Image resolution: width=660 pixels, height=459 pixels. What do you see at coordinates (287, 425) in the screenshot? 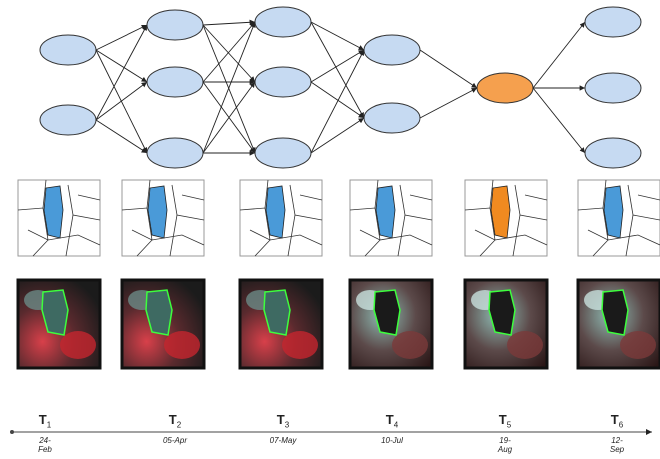
I see `time-index: 3` at bounding box center [287, 425].